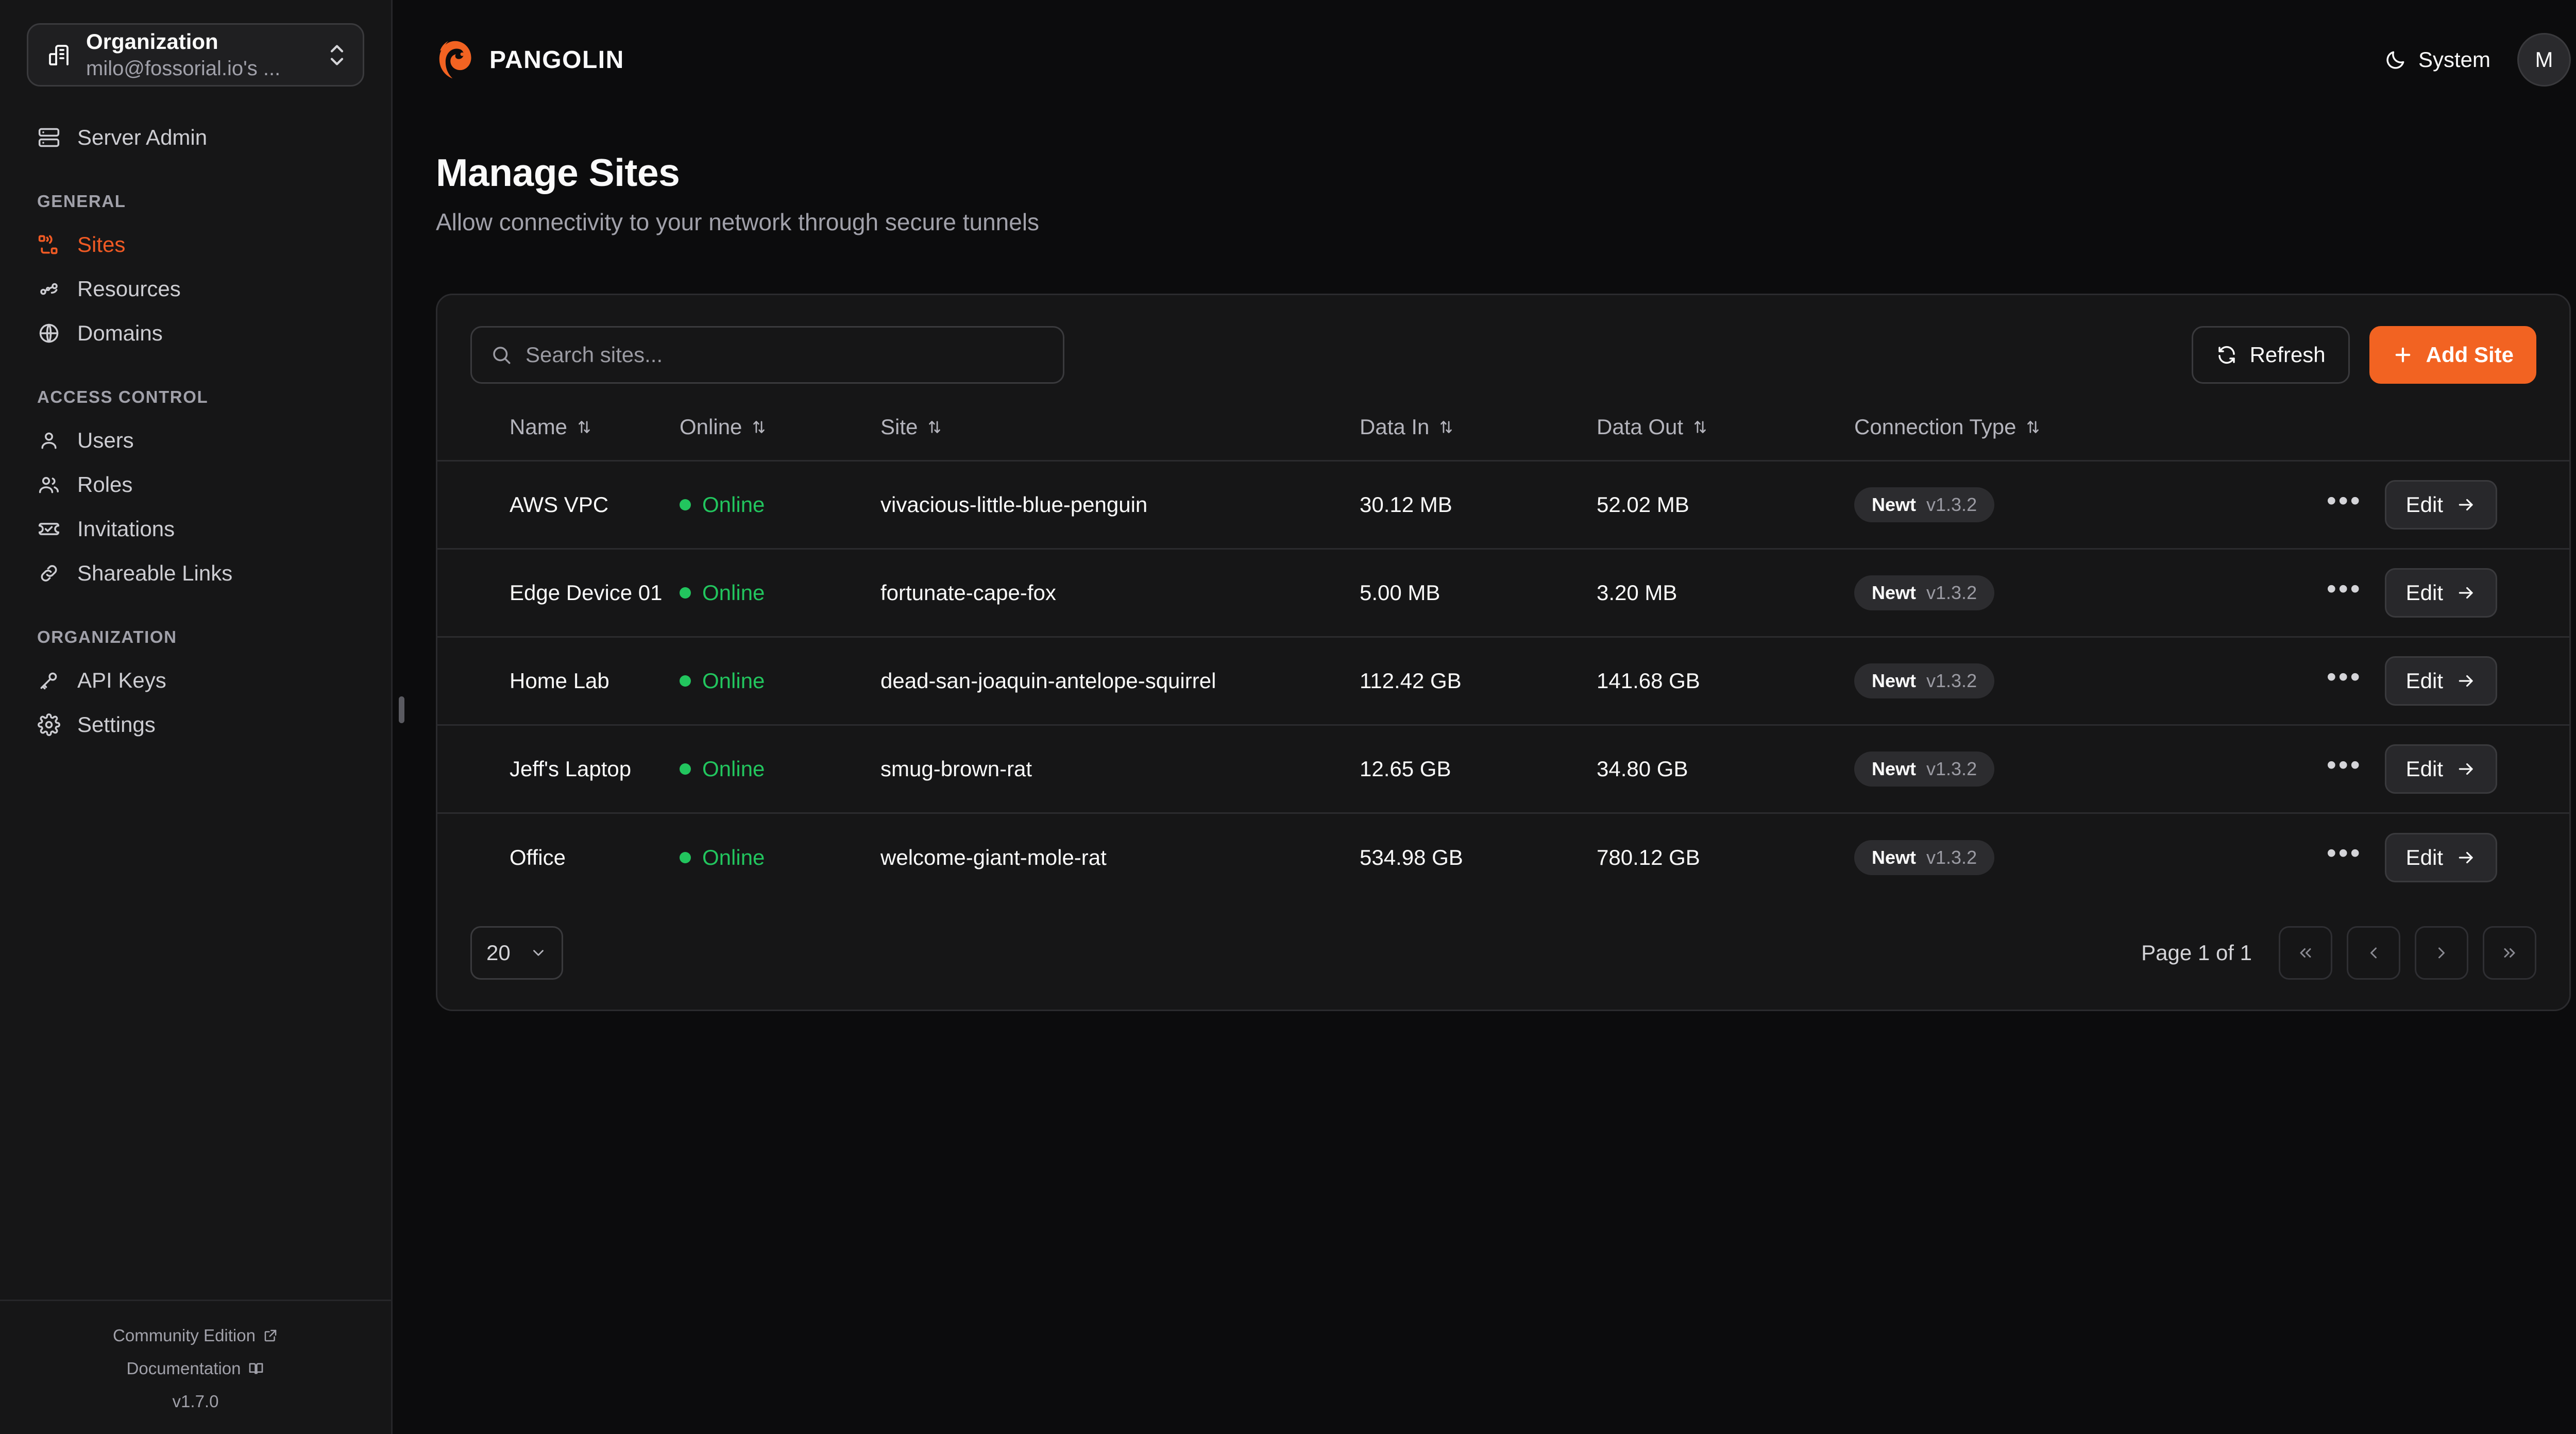 This screenshot has width=2576, height=1434. I want to click on last-page-button, so click(2509, 953).